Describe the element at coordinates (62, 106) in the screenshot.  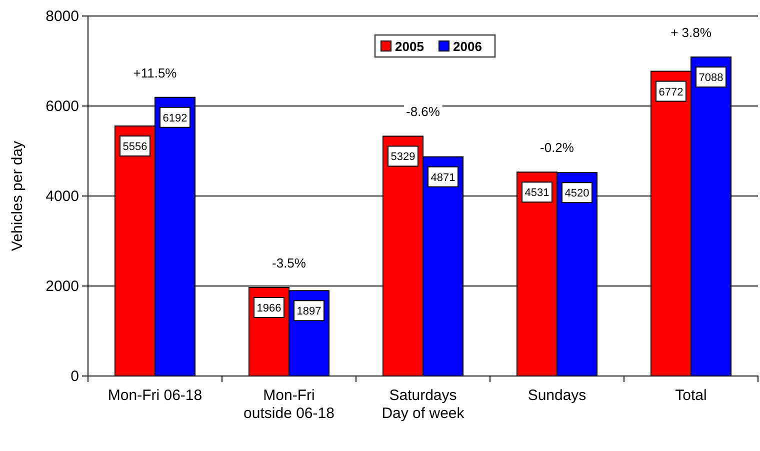
I see `y-tick-label: 6000` at that location.